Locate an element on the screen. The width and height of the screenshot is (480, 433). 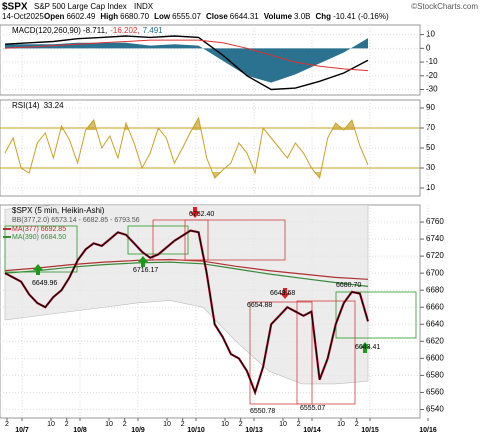
legend-value: 33.24 is located at coordinates (54, 105).